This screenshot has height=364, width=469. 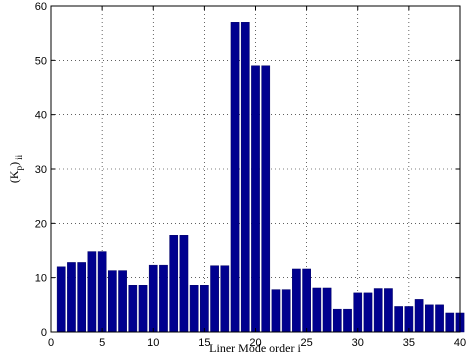 I want to click on x-axis-label: Liner Mode order i, so click(x=255, y=348).